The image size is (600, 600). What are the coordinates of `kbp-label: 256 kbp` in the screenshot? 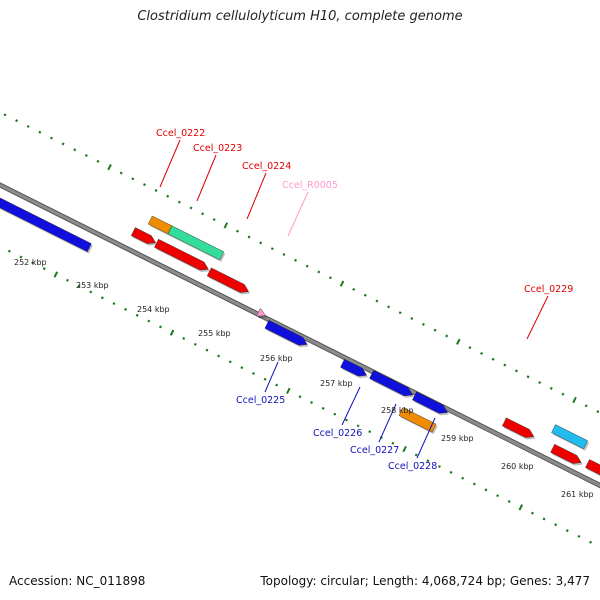 It's located at (276, 358).